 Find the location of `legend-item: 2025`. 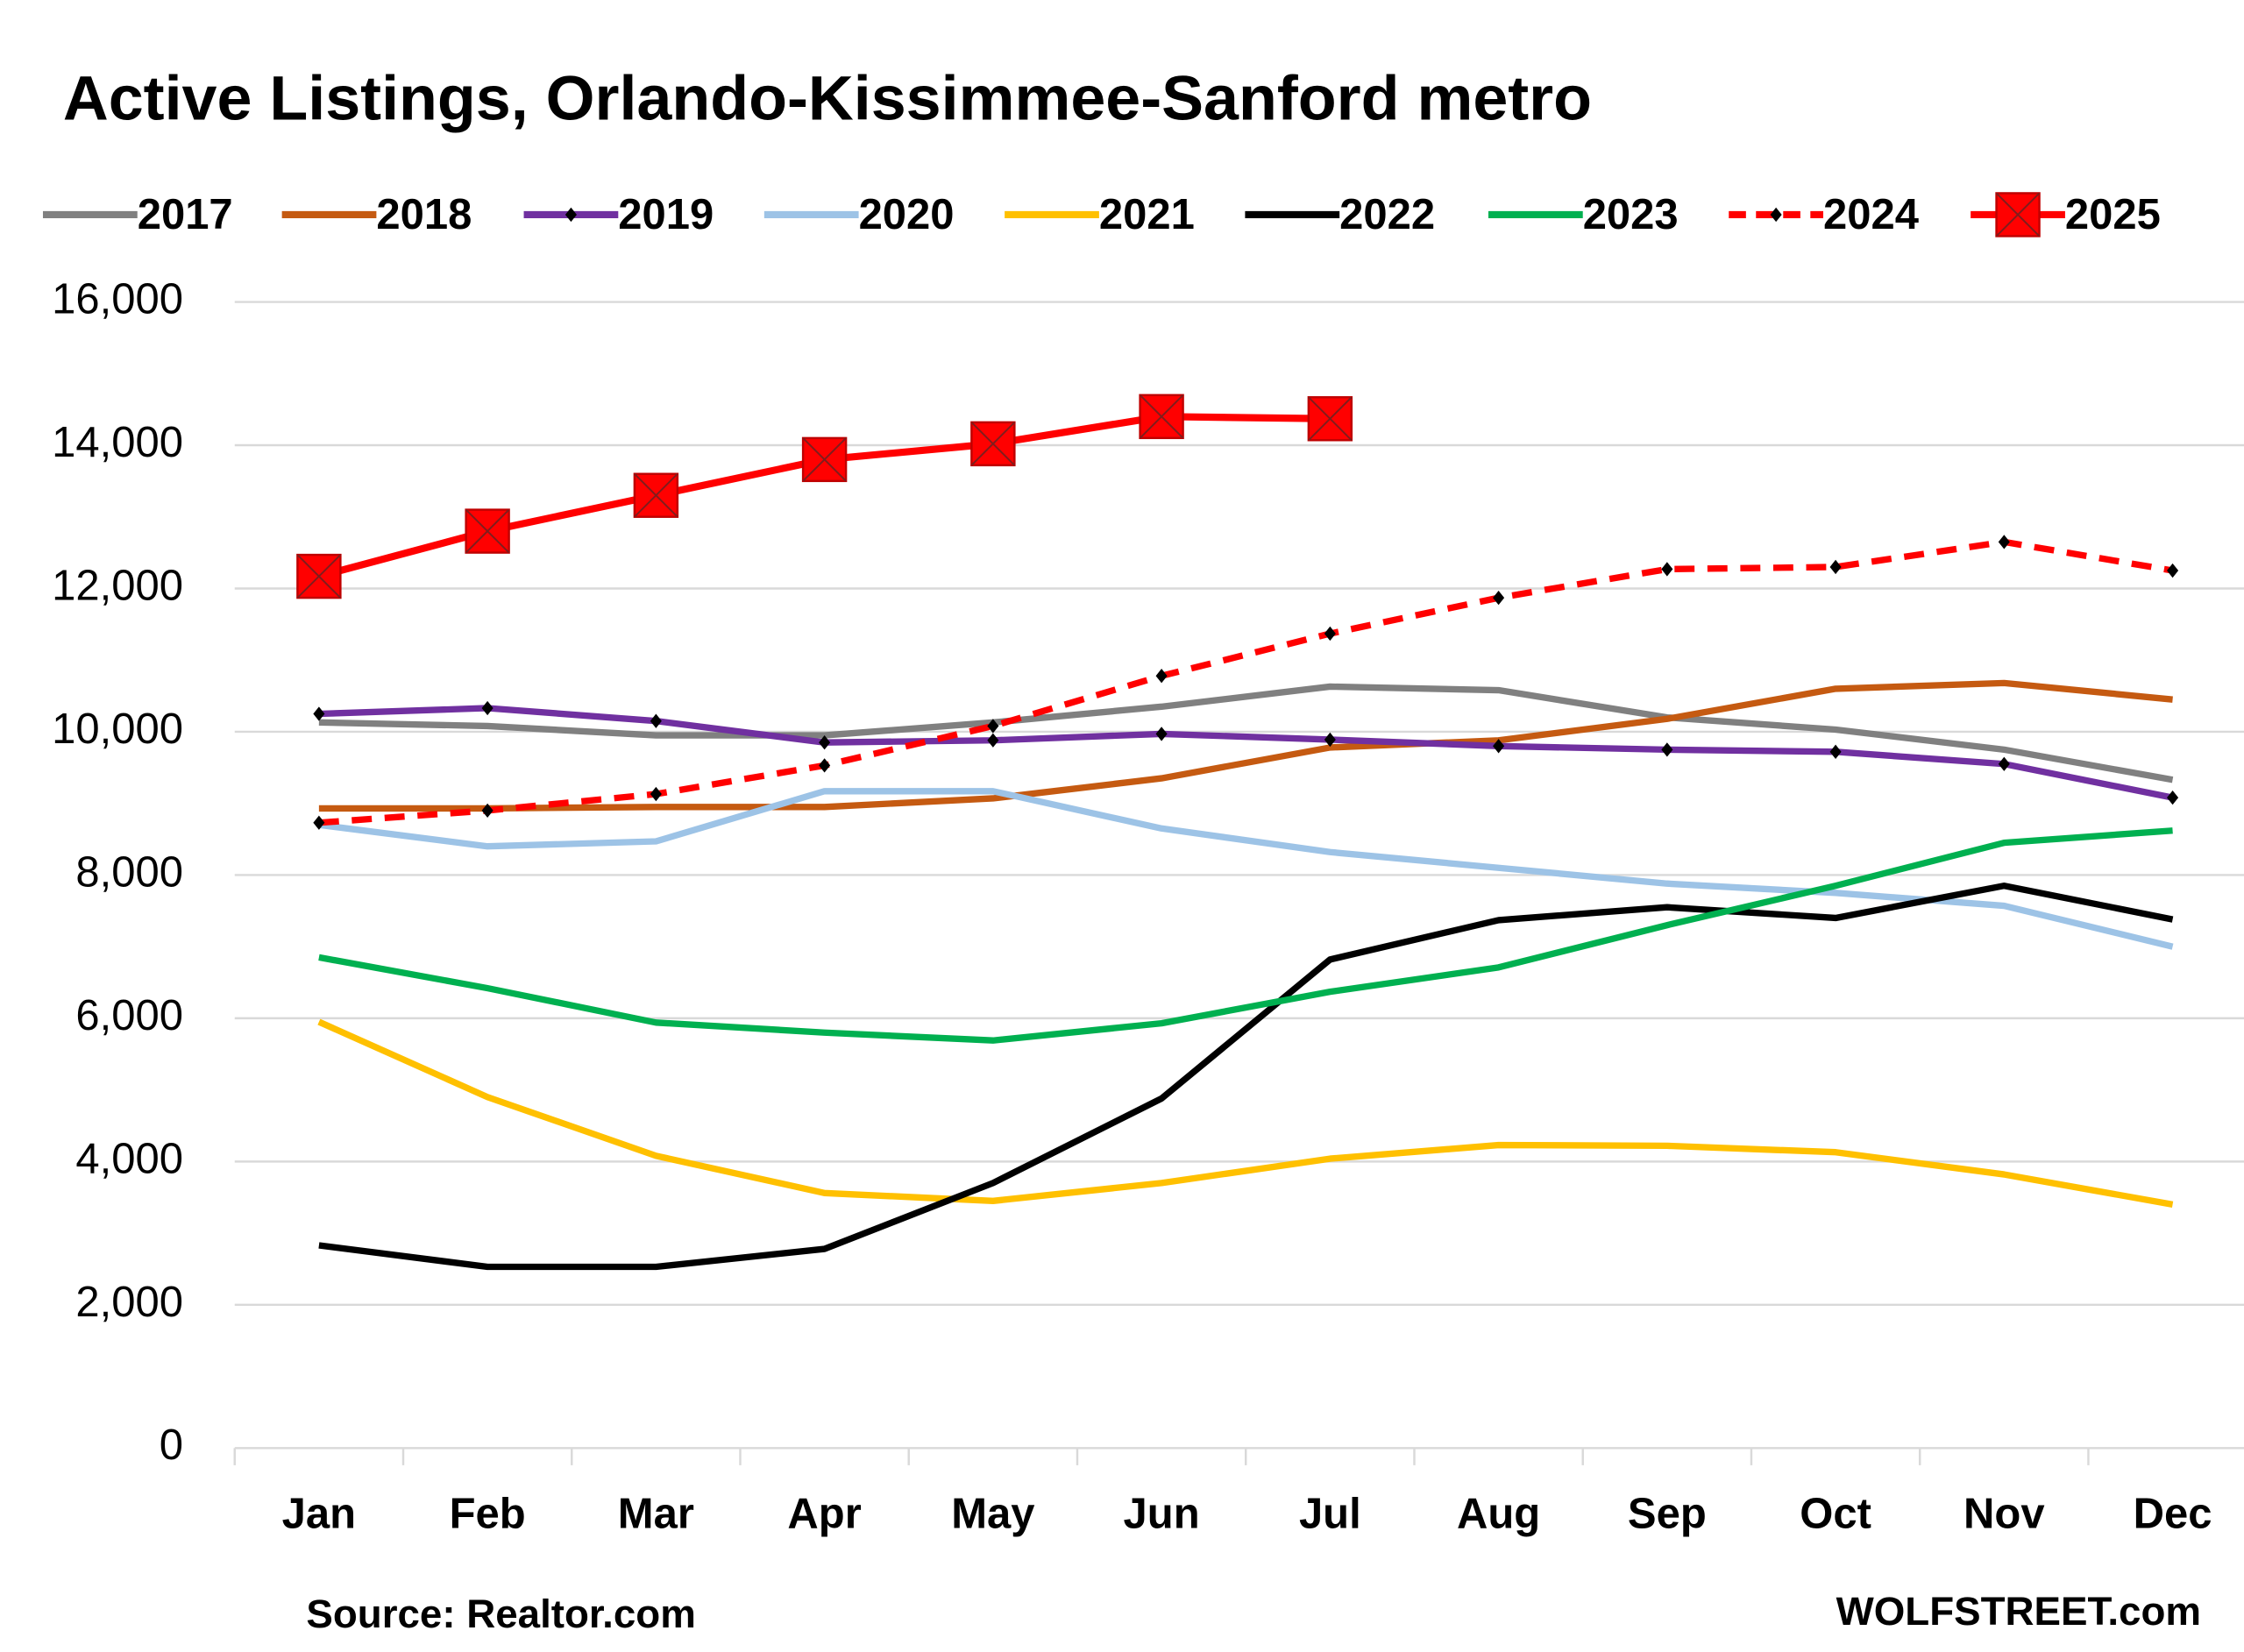

legend-item: 2025 is located at coordinates (2066, 214).